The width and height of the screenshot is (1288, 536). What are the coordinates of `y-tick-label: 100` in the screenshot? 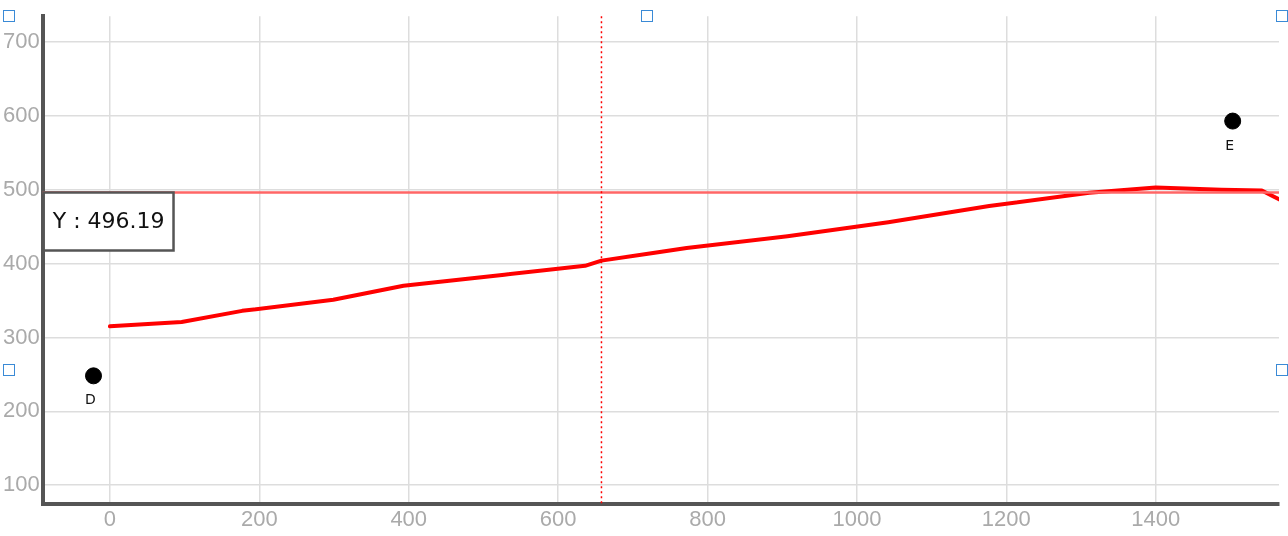 It's located at (21, 484).